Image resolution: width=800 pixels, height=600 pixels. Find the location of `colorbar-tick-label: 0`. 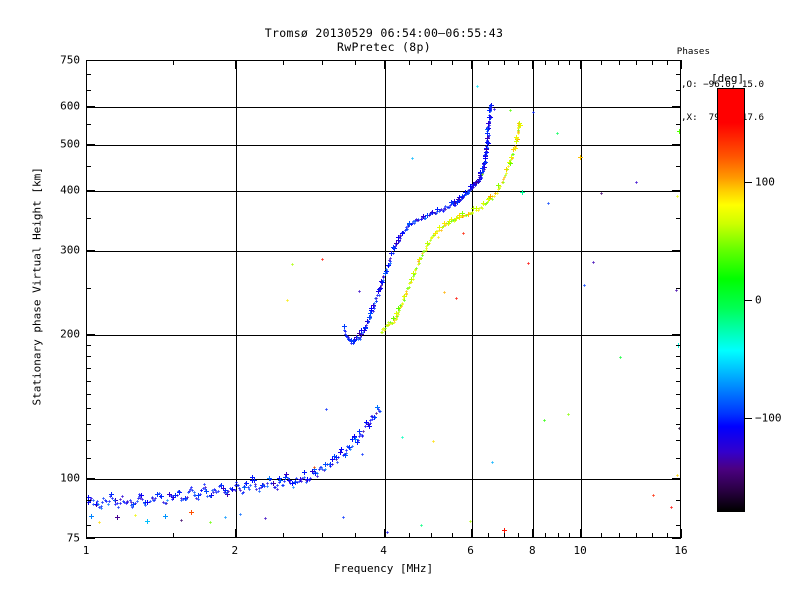

colorbar-tick-label: 0 is located at coordinates (758, 300).